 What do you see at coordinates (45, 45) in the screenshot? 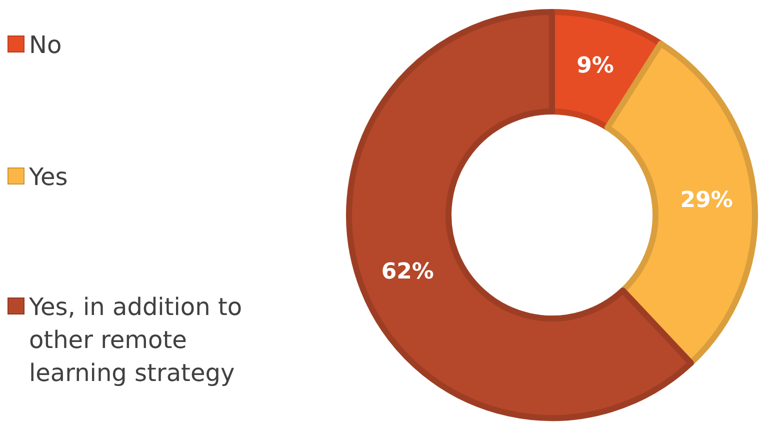
I see `legend-label: No` at bounding box center [45, 45].